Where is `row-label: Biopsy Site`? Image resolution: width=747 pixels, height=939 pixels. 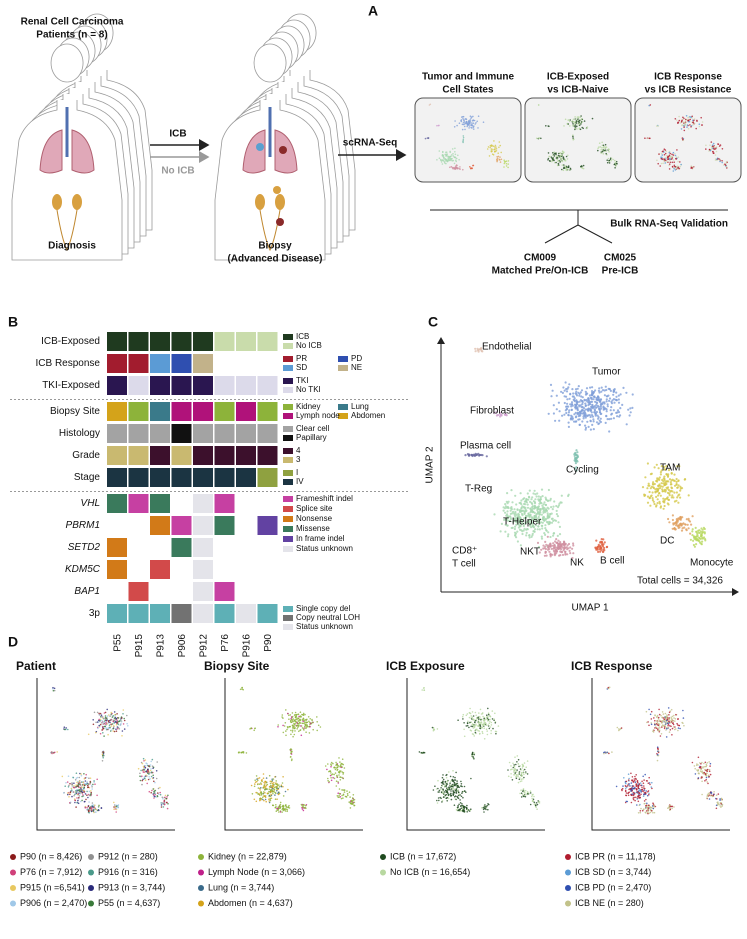 row-label: Biopsy Site is located at coordinates (75, 411).